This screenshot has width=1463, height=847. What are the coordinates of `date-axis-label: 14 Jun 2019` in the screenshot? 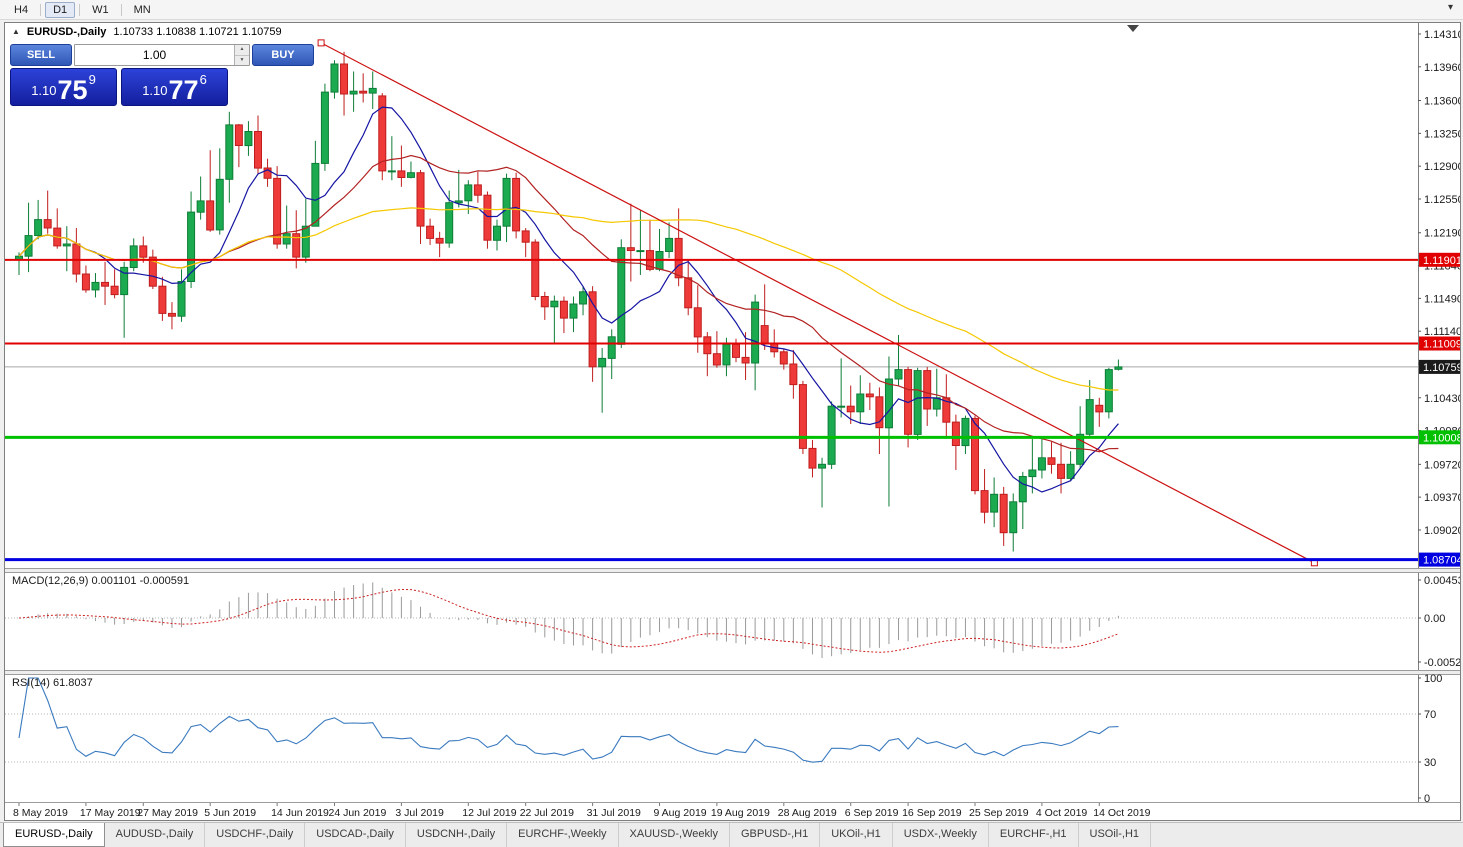 It's located at (300, 813).